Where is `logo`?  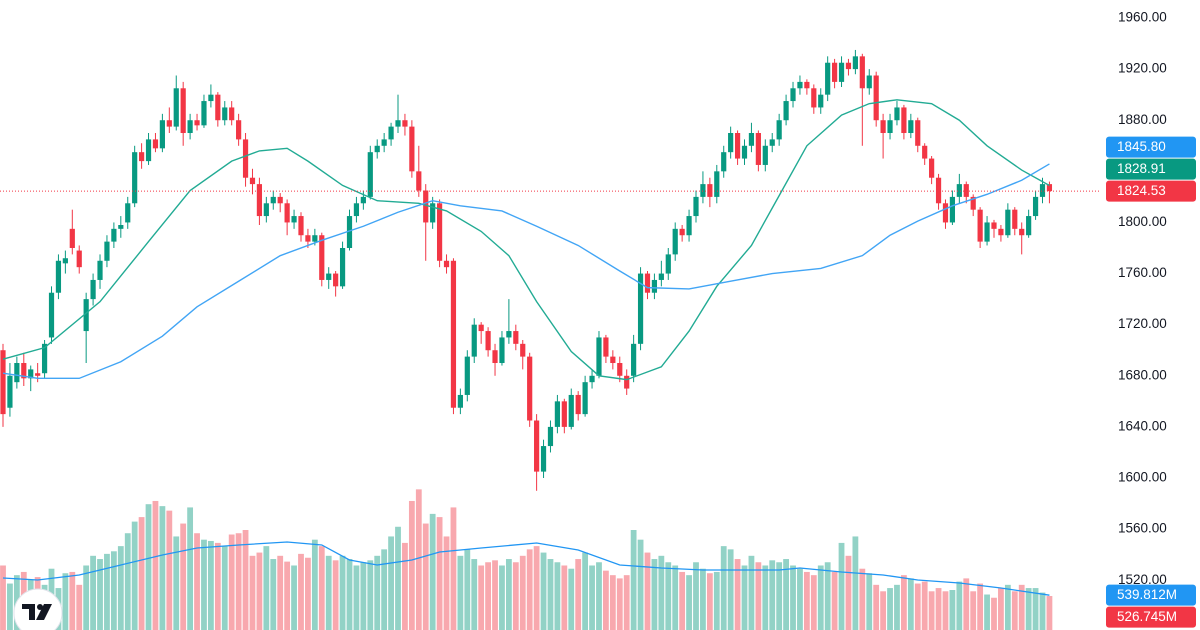 logo is located at coordinates (38, 609).